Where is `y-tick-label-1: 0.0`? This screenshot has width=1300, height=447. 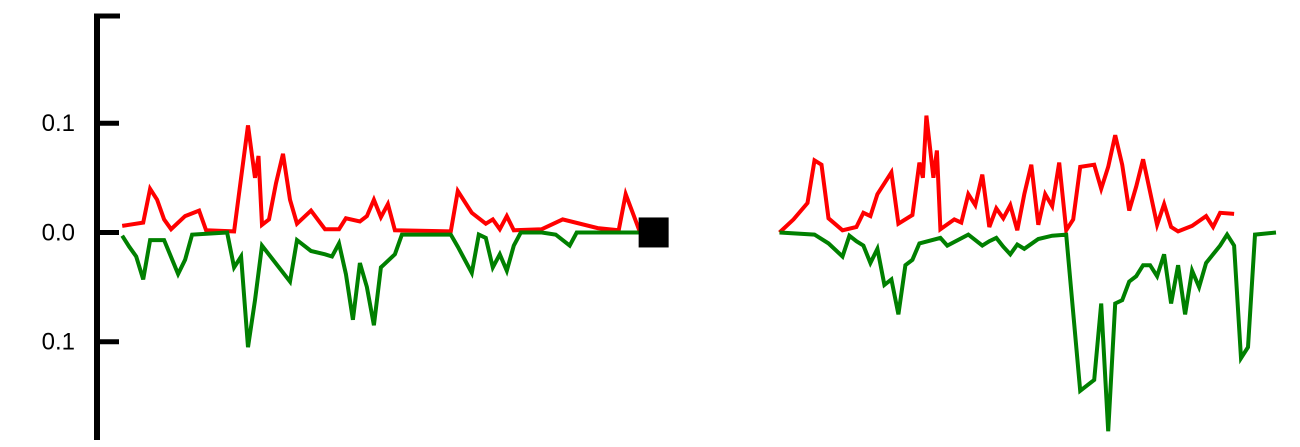
y-tick-label-1: 0.0 is located at coordinates (58, 232).